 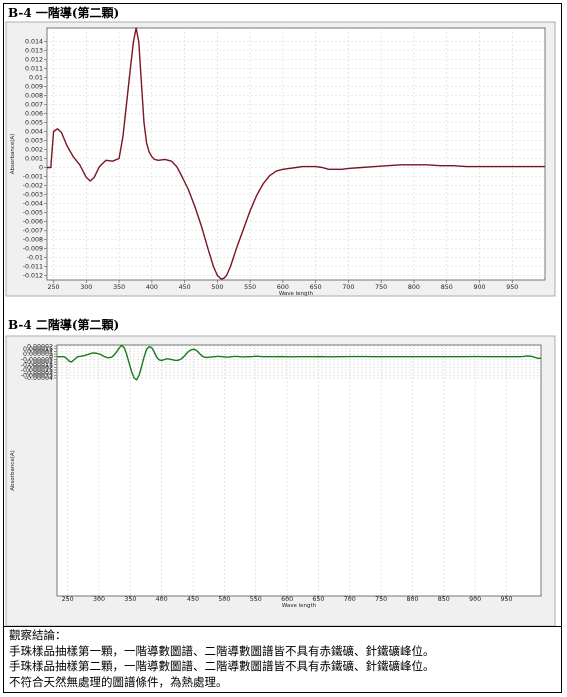 I want to click on y-tick-label: 0.006, so click(x=34, y=114).